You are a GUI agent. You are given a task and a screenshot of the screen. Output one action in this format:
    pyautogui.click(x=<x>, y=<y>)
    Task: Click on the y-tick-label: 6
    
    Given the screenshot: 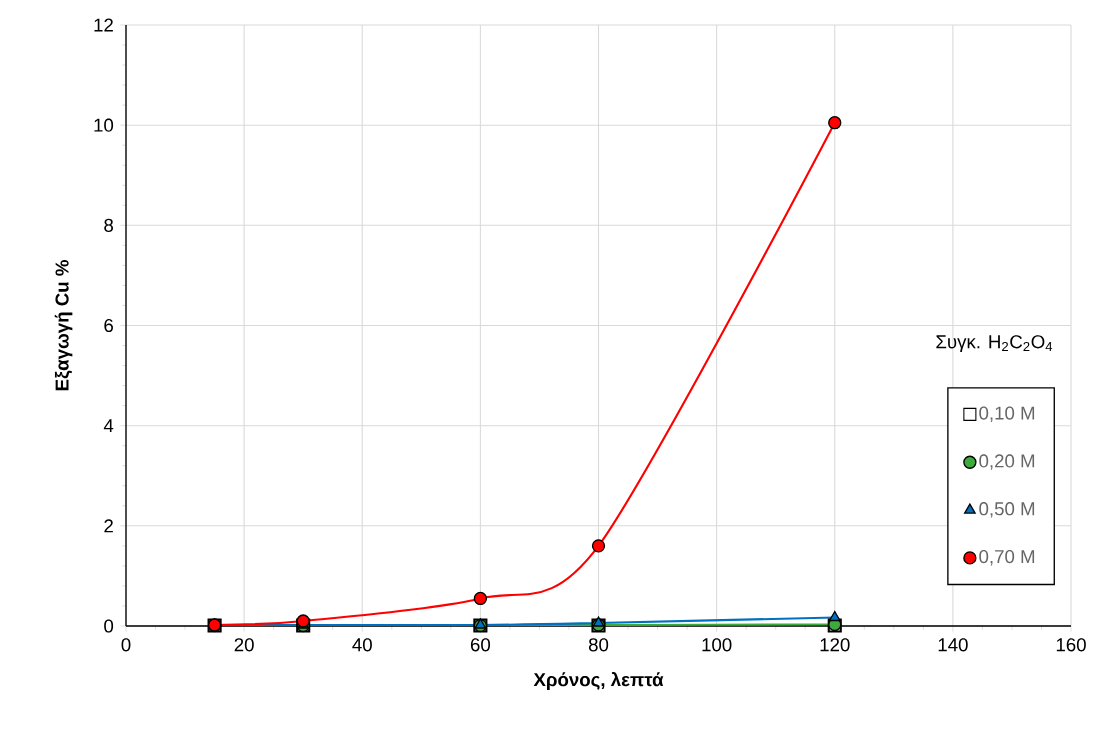 What is the action you would take?
    pyautogui.click(x=108, y=325)
    